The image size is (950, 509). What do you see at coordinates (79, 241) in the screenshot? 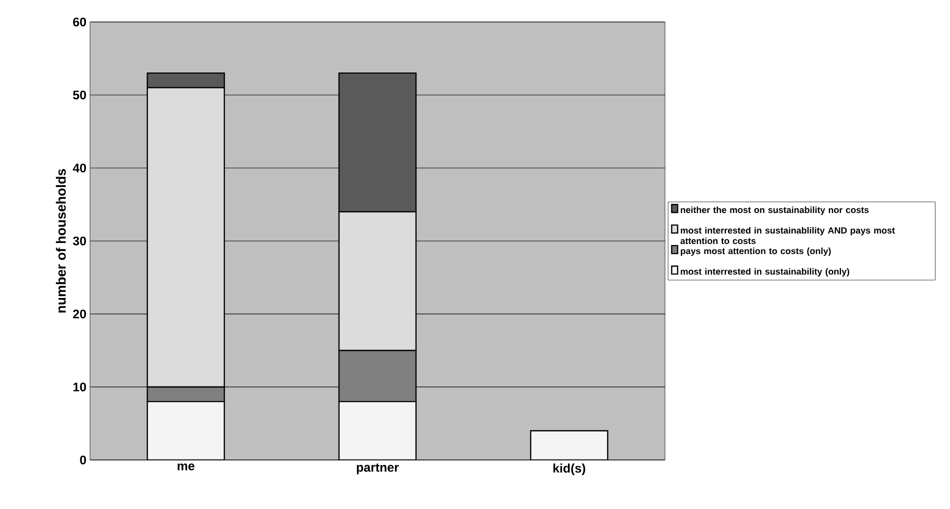
I see `y-tick-label: 30` at bounding box center [79, 241].